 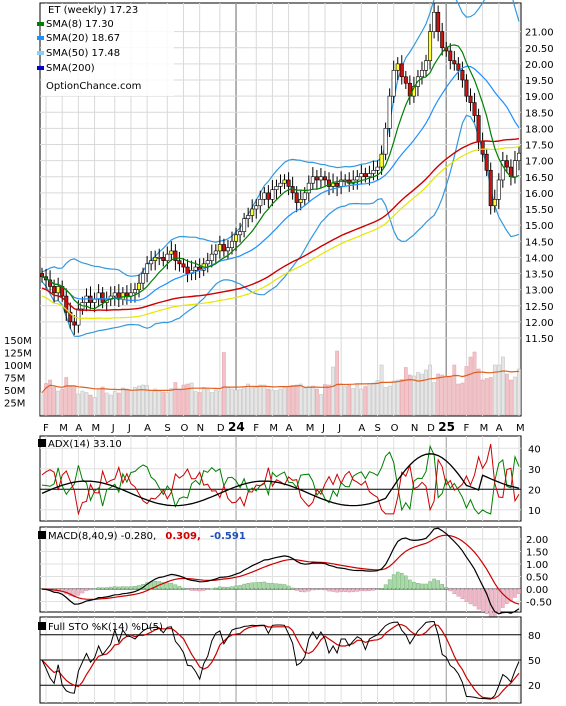 I want to click on legend-sma20: SMA(20) 18.67, so click(x=83, y=38).